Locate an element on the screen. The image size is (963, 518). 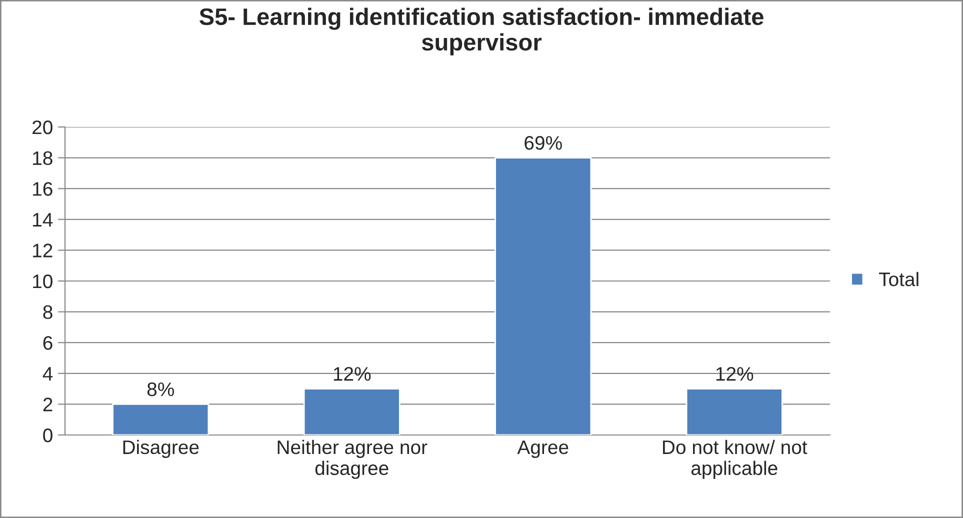
legend-label: Total is located at coordinates (898, 279).